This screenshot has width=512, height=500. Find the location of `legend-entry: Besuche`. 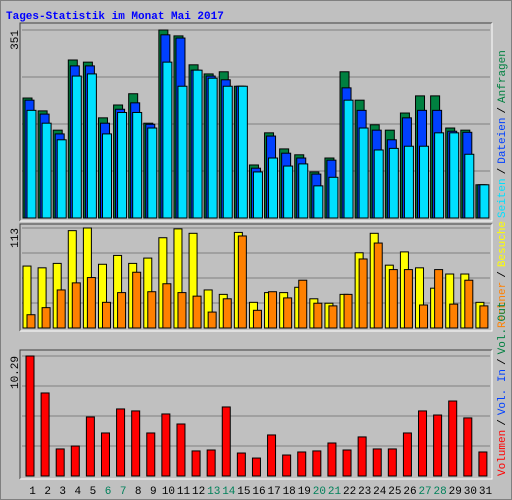

legend-entry: Besuche is located at coordinates (503, 244).